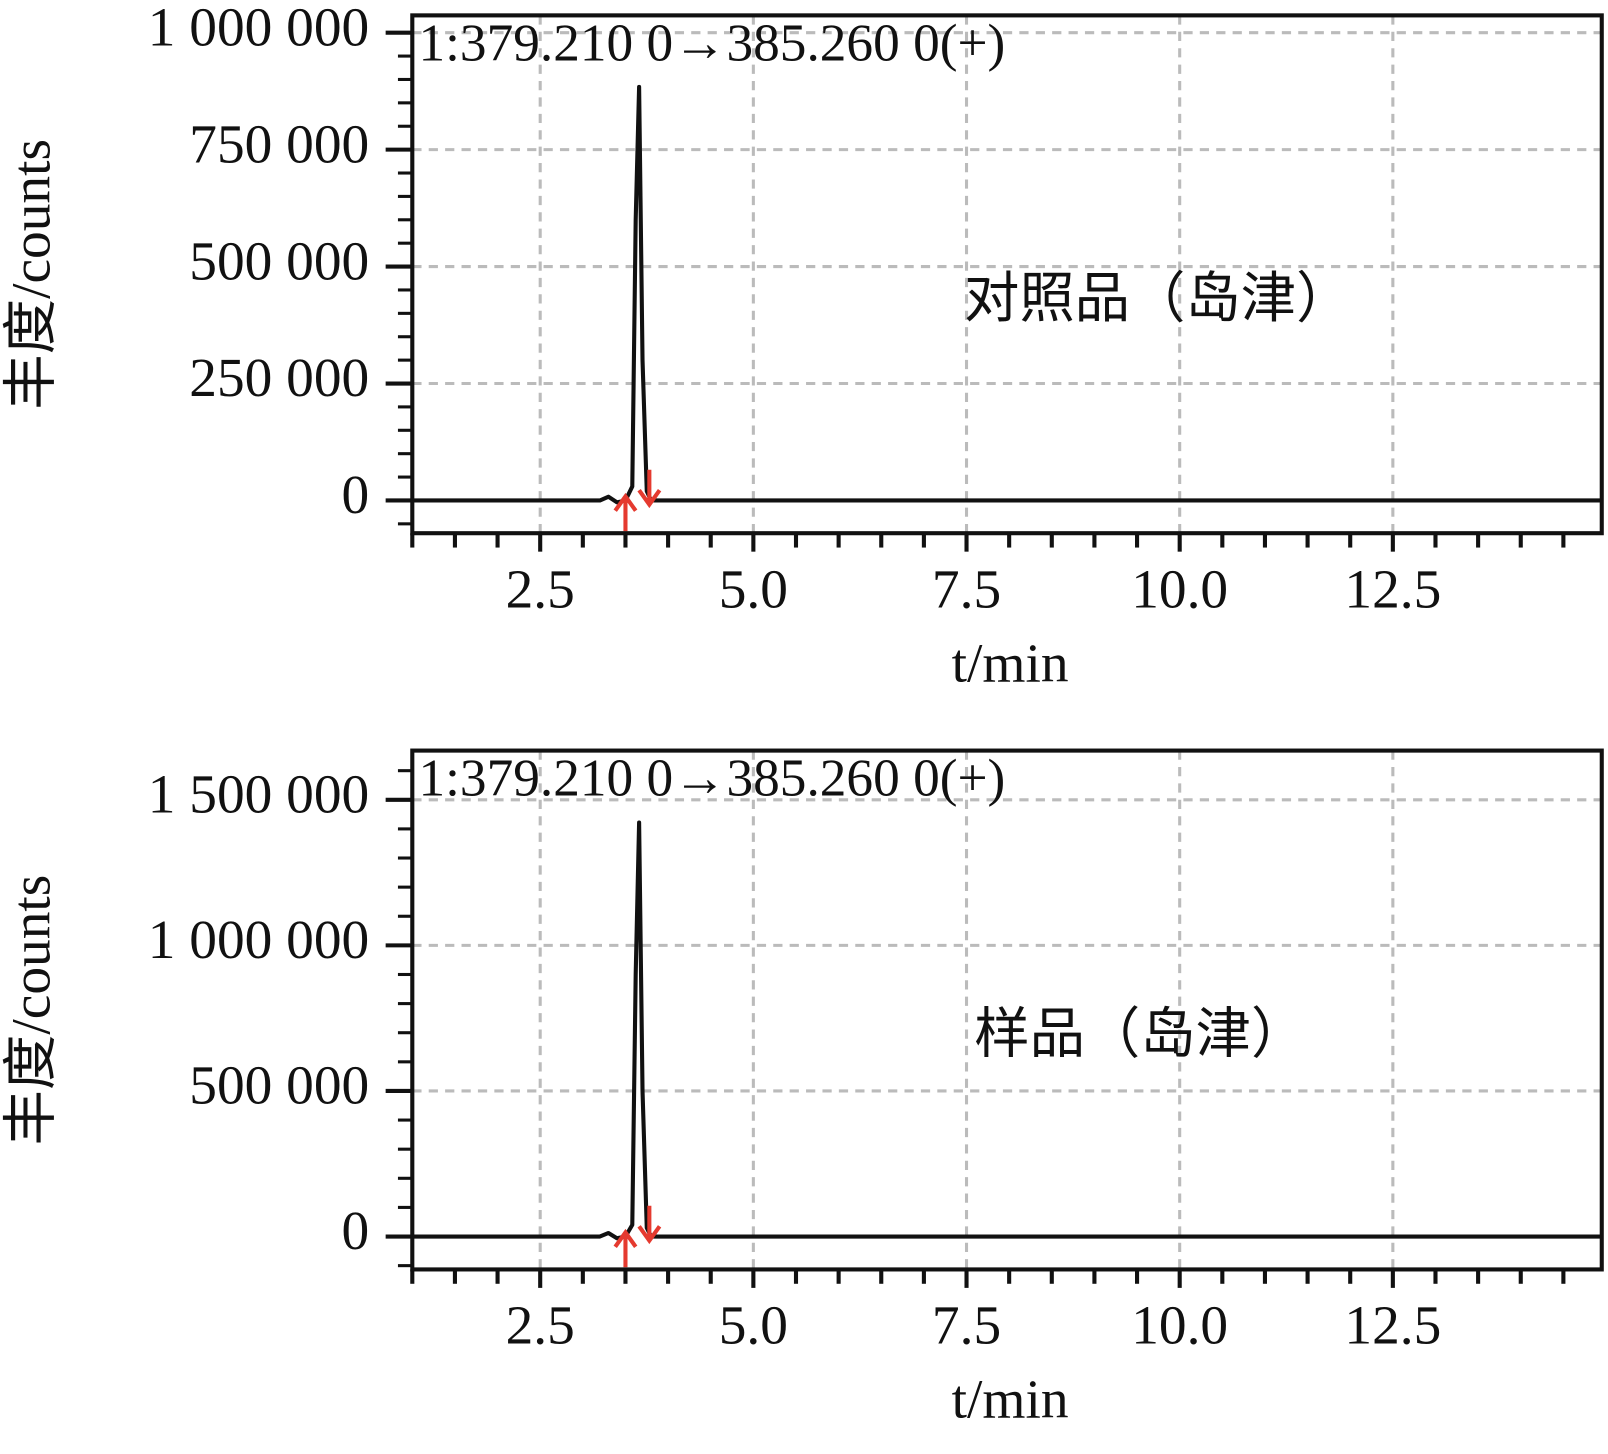 The height and width of the screenshot is (1454, 1608). Describe the element at coordinates (258, 793) in the screenshot. I see `y-tick-label: 1 500 000` at that location.